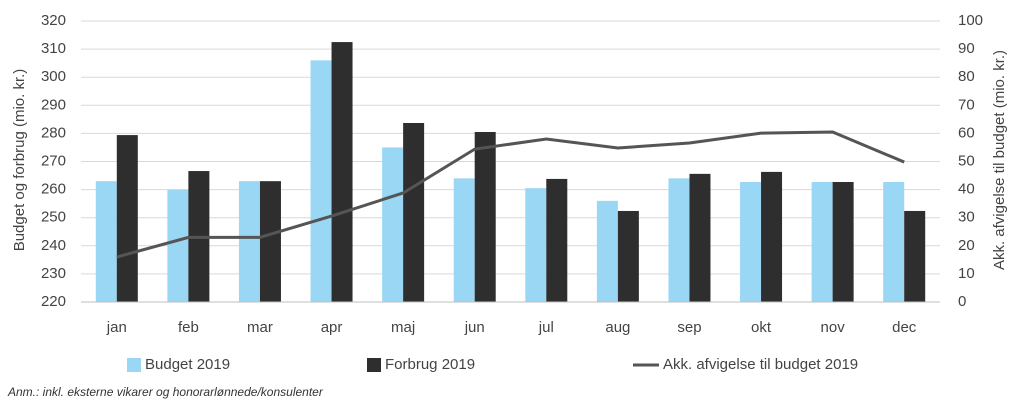 This screenshot has width=1013, height=401. I want to click on y2-tick-label: 90, so click(966, 48).